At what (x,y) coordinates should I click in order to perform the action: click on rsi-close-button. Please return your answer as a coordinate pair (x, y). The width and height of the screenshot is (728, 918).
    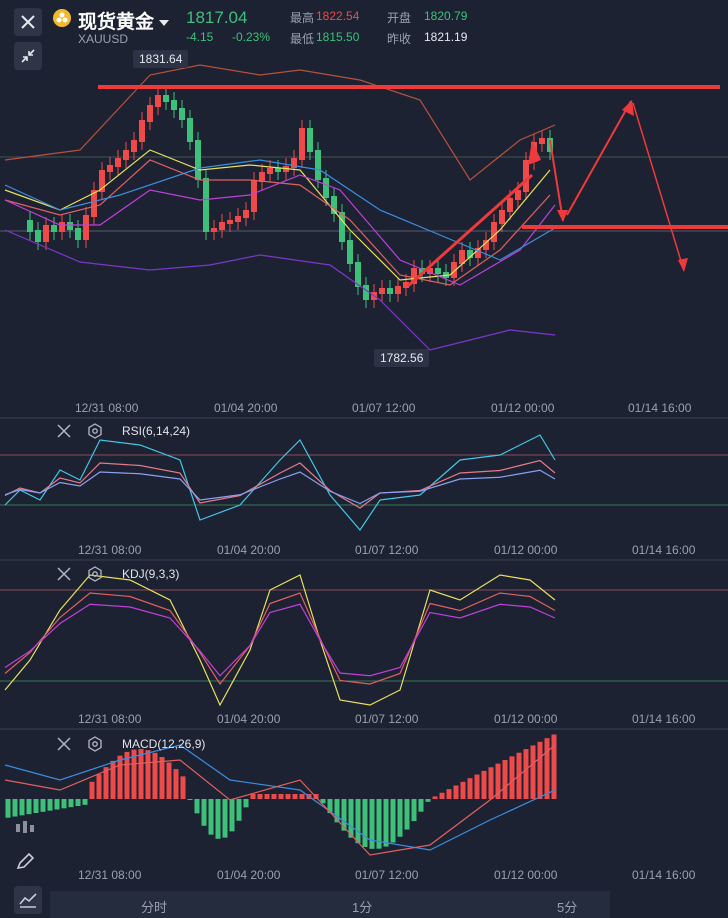
    Looking at the image, I should click on (64, 433).